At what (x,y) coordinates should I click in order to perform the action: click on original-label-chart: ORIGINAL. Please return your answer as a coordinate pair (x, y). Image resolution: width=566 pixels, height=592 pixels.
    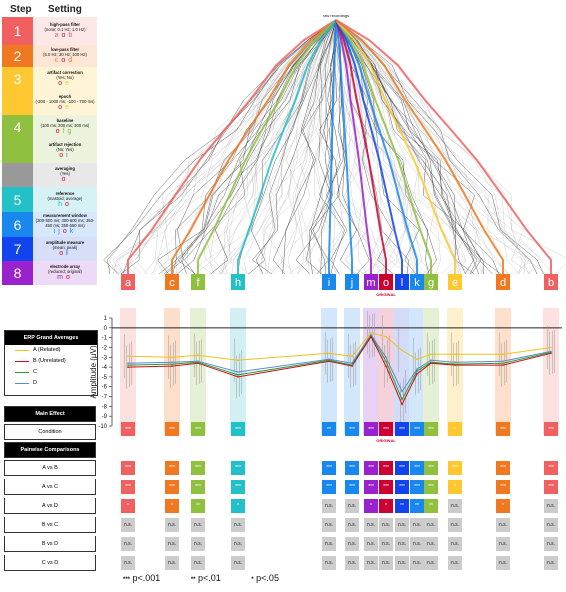
    Looking at the image, I should click on (386, 440).